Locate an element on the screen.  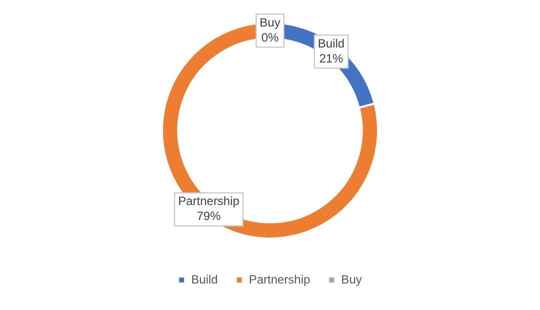
text: 0% is located at coordinates (270, 37).